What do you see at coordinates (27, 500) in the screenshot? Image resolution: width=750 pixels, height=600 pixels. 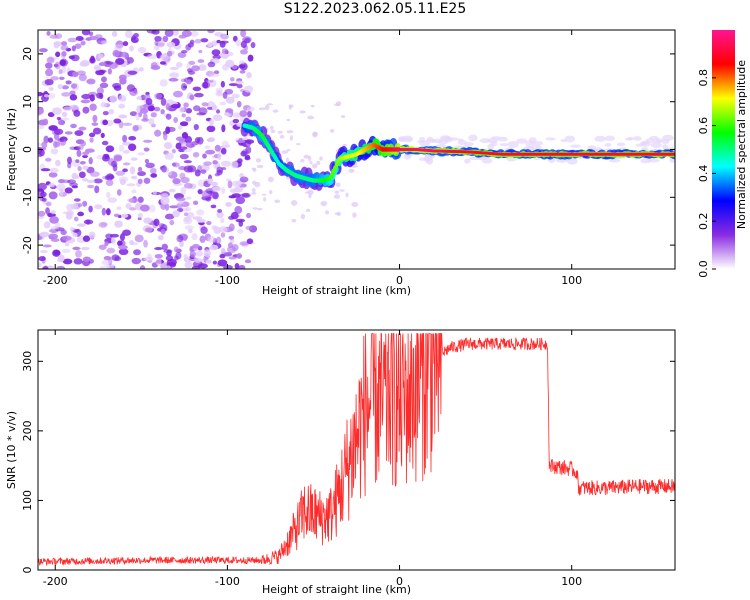 I see `y-tick-label: 100` at bounding box center [27, 500].